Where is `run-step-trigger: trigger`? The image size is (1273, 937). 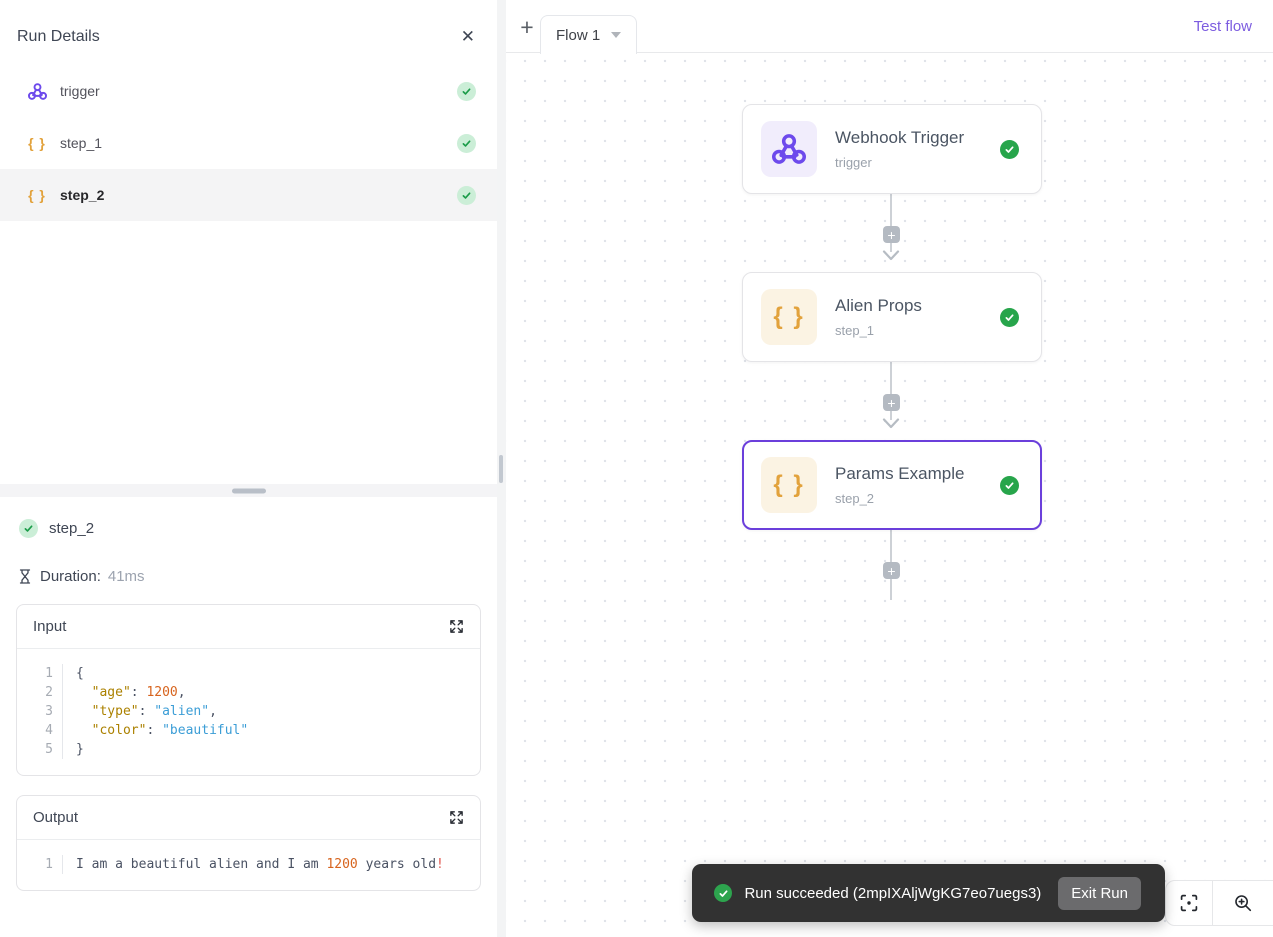
run-step-trigger: trigger is located at coordinates (248, 91).